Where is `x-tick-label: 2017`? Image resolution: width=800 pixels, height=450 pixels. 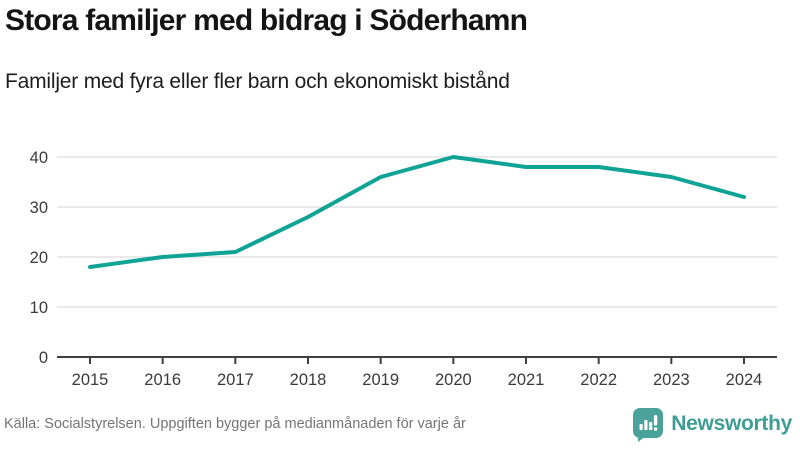 x-tick-label: 2017 is located at coordinates (235, 380).